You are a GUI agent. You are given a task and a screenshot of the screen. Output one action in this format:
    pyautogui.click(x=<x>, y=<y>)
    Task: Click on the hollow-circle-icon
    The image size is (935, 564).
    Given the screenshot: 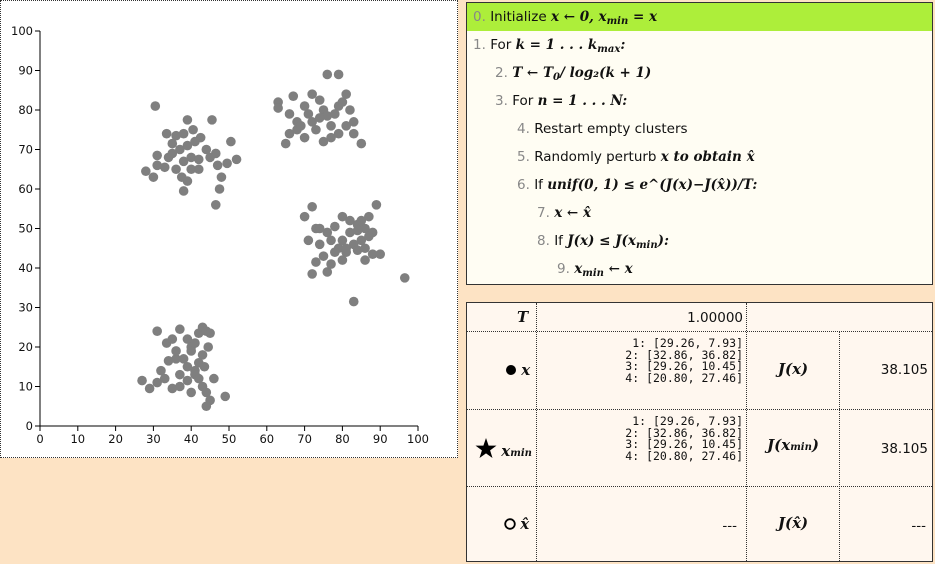 What is the action you would take?
    pyautogui.click(x=510, y=524)
    